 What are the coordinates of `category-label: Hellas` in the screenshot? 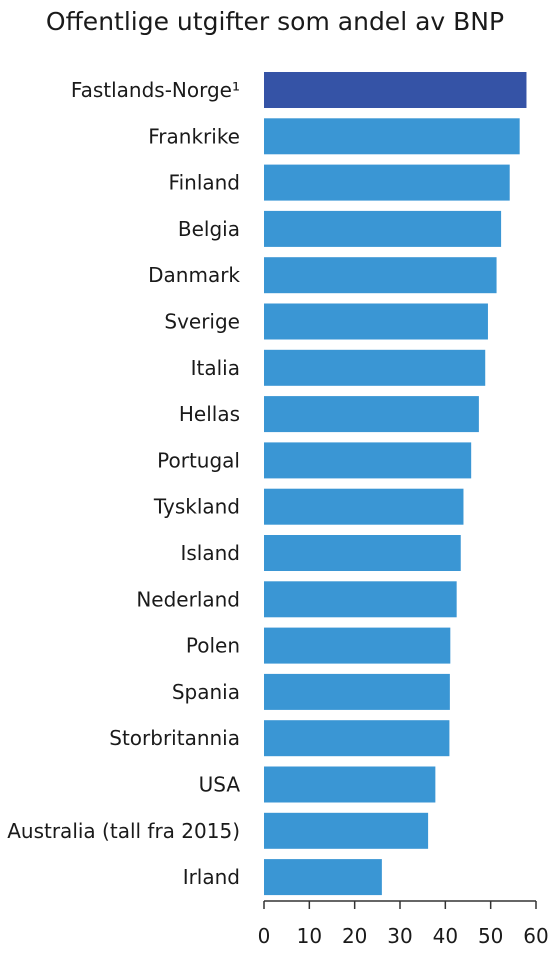 It's located at (209, 414).